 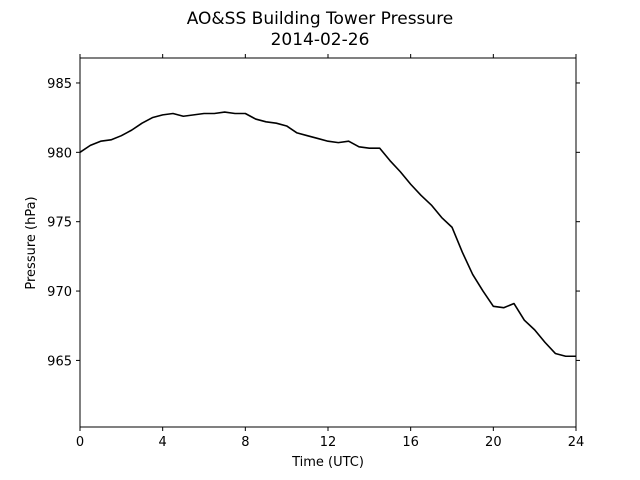 I want to click on y-axis-label: Pressure (hPa), so click(x=31, y=242).